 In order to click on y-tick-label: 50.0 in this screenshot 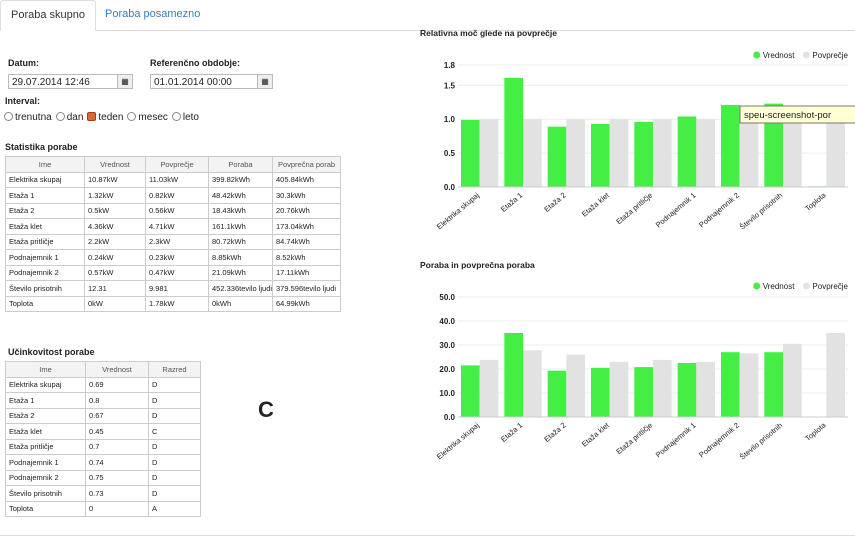, I will do `click(447, 297)`.